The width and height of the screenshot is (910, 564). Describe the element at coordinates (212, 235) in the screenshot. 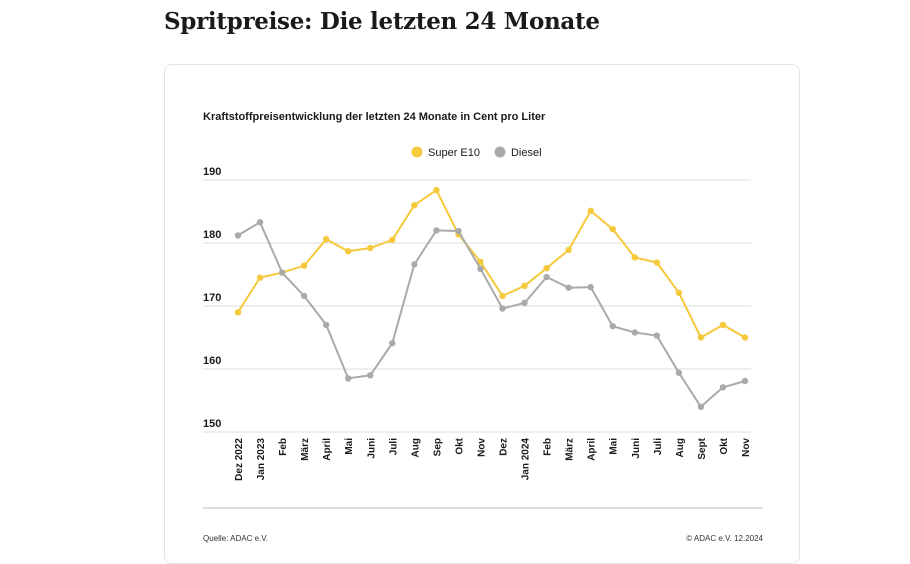

I see `y-tick-label: 180` at that location.